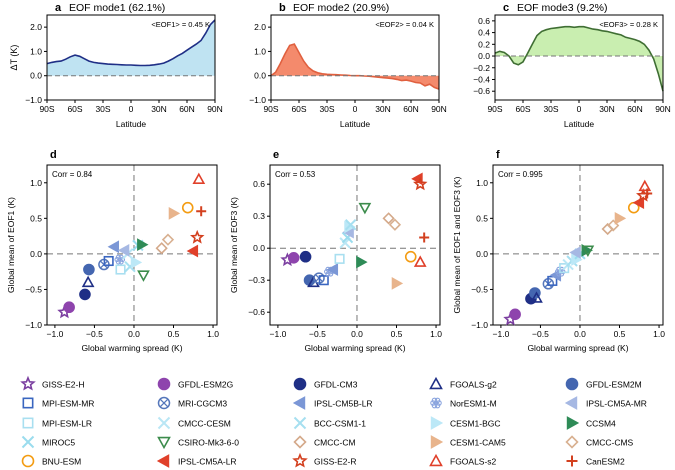 The height and width of the screenshot is (470, 675). I want to click on y-tick-label: −0.3, so click(256, 280).